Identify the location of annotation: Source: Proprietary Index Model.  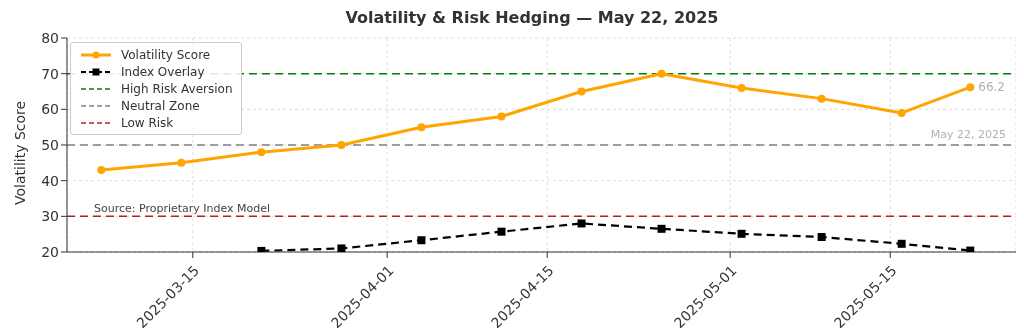
(182, 208).